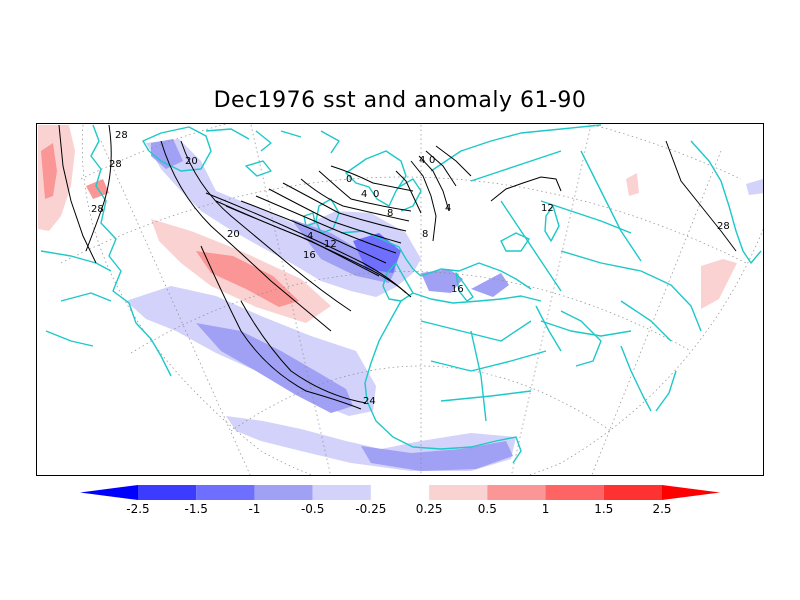 Image resolution: width=800 pixels, height=600 pixels. Describe the element at coordinates (568, 336) in the screenshot. I see `red-sea-arabia` at that location.